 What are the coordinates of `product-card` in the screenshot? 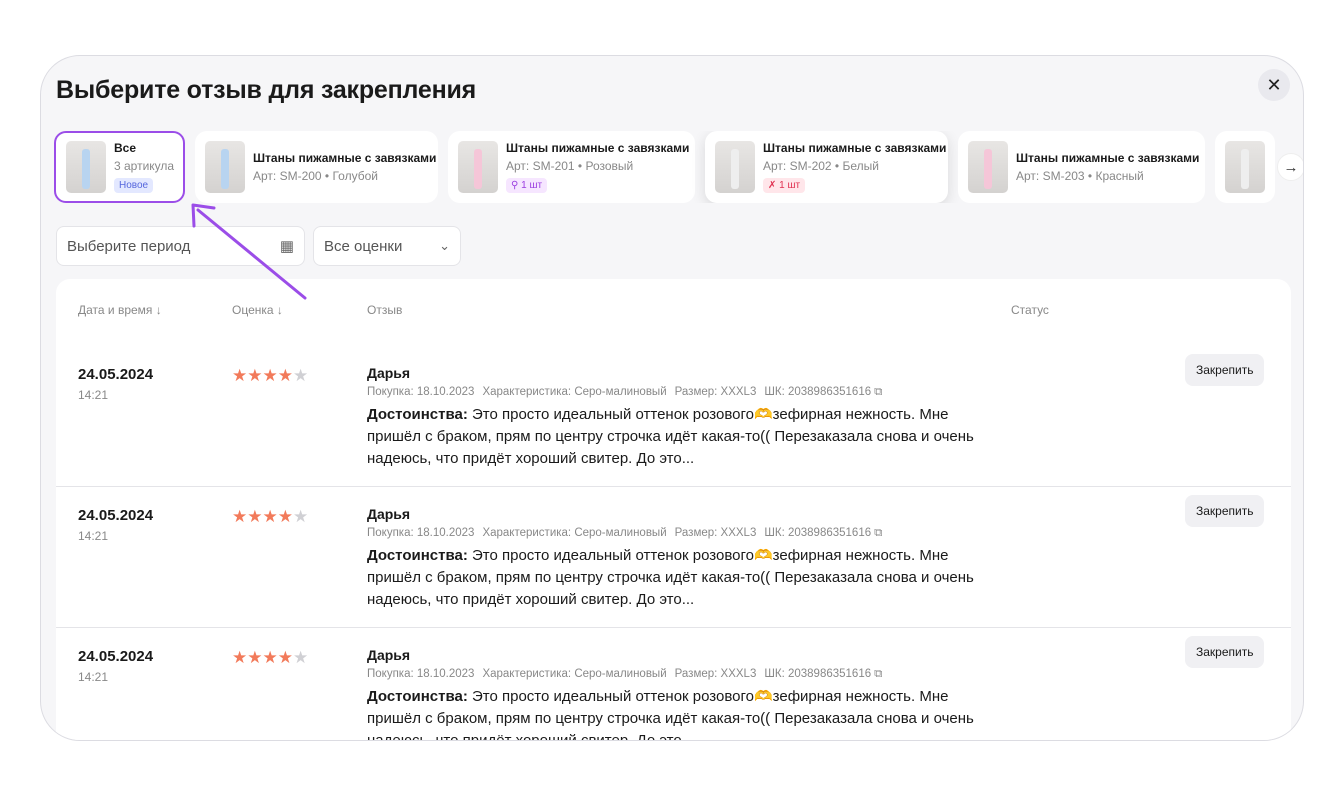 It's located at (1245, 167).